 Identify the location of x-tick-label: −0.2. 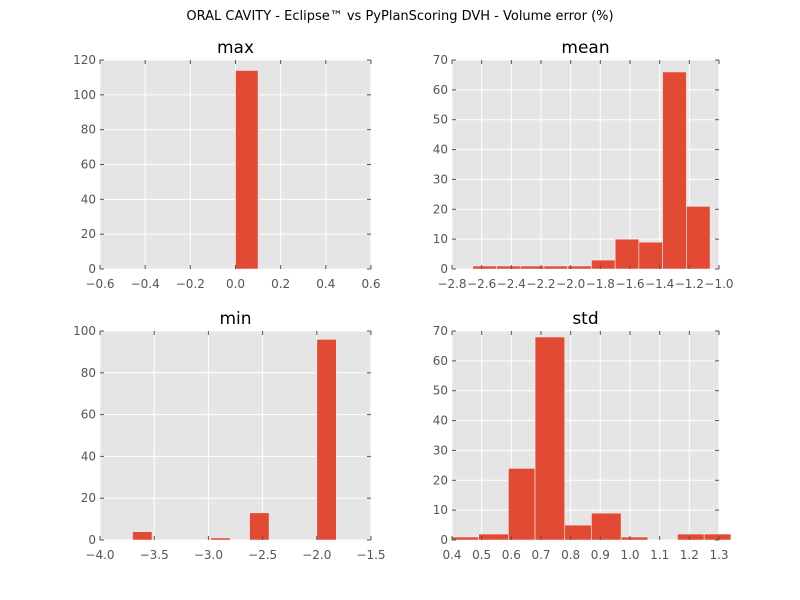
(190, 284).